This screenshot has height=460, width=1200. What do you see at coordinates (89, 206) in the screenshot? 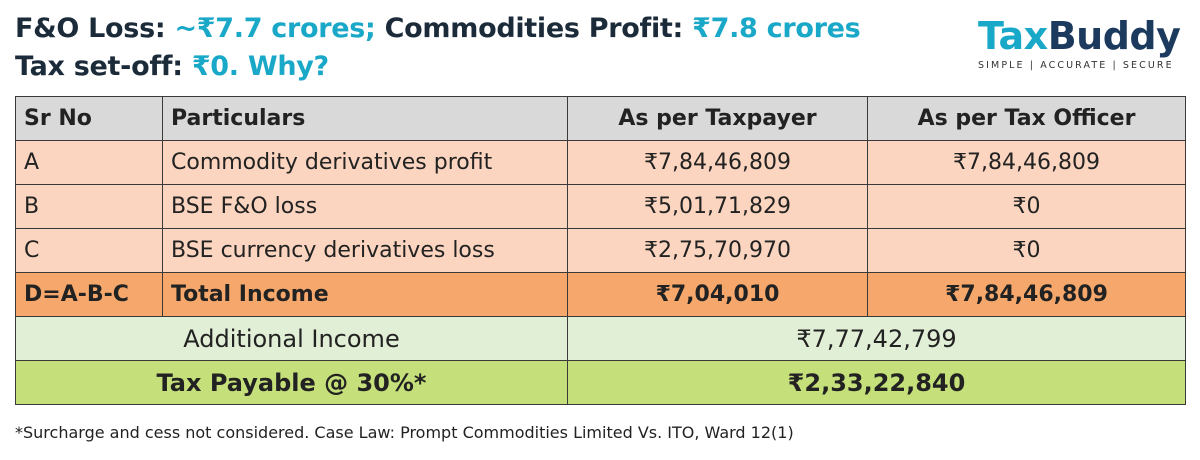
I see `row-sr: B` at bounding box center [89, 206].